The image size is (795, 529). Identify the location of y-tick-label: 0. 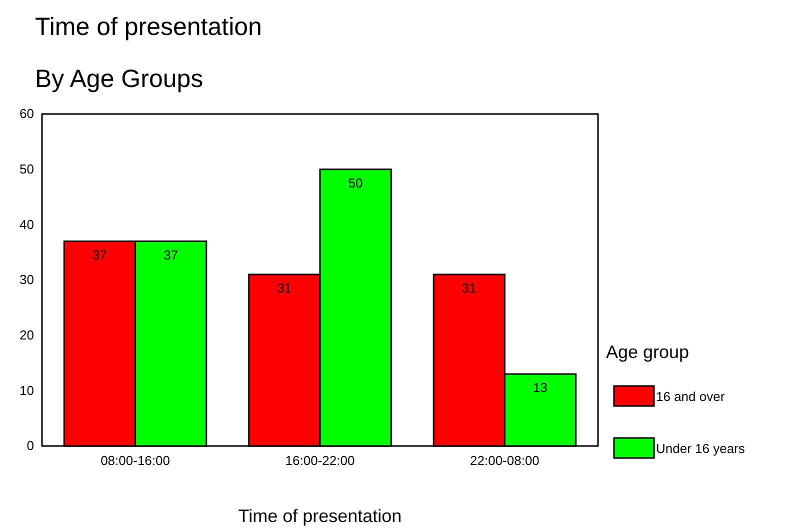
(30, 446).